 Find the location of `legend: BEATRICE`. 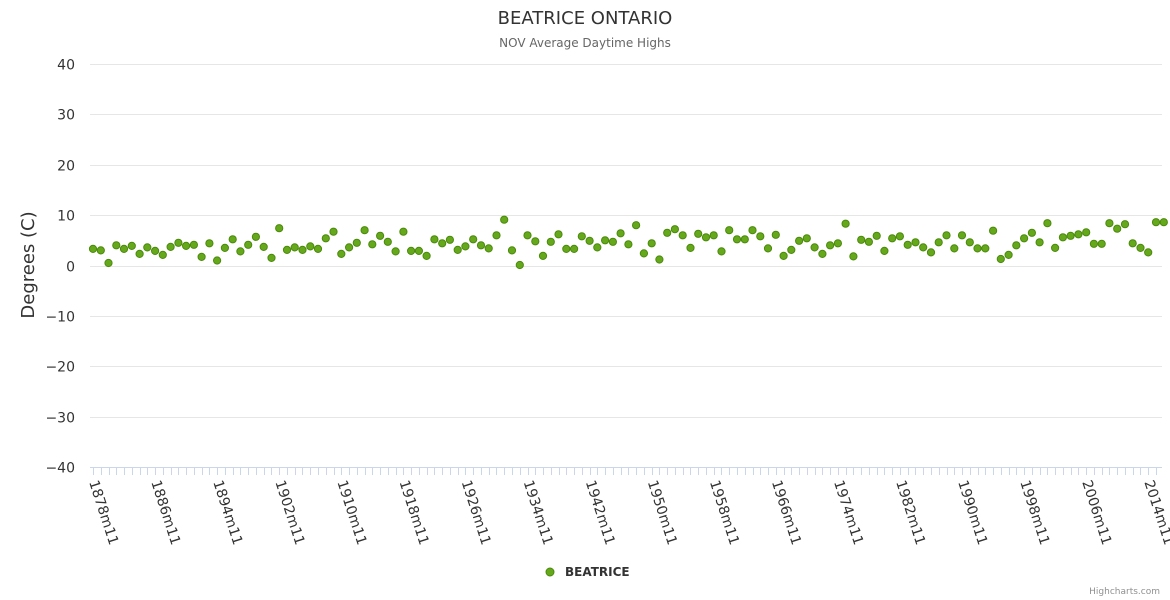

legend: BEATRICE is located at coordinates (587, 572).